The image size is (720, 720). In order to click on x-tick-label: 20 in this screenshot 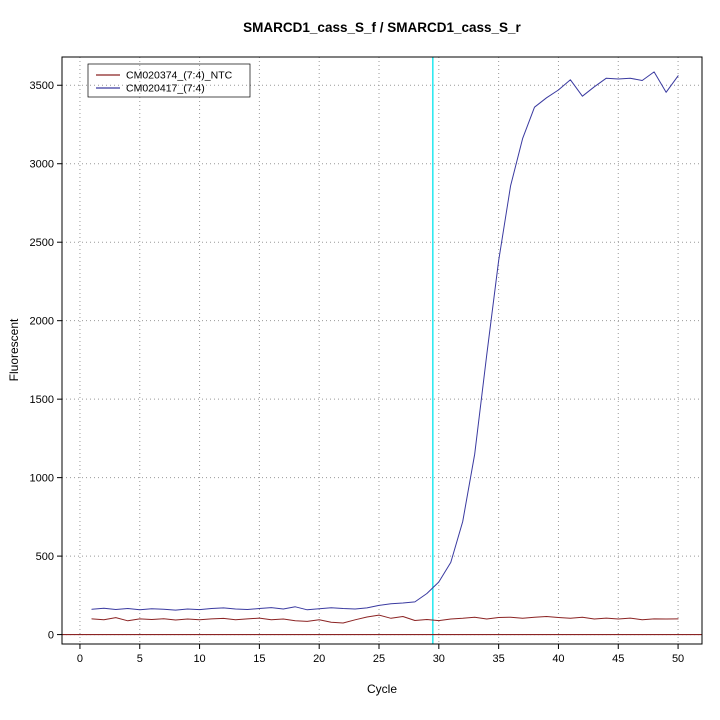, I will do `click(319, 659)`.